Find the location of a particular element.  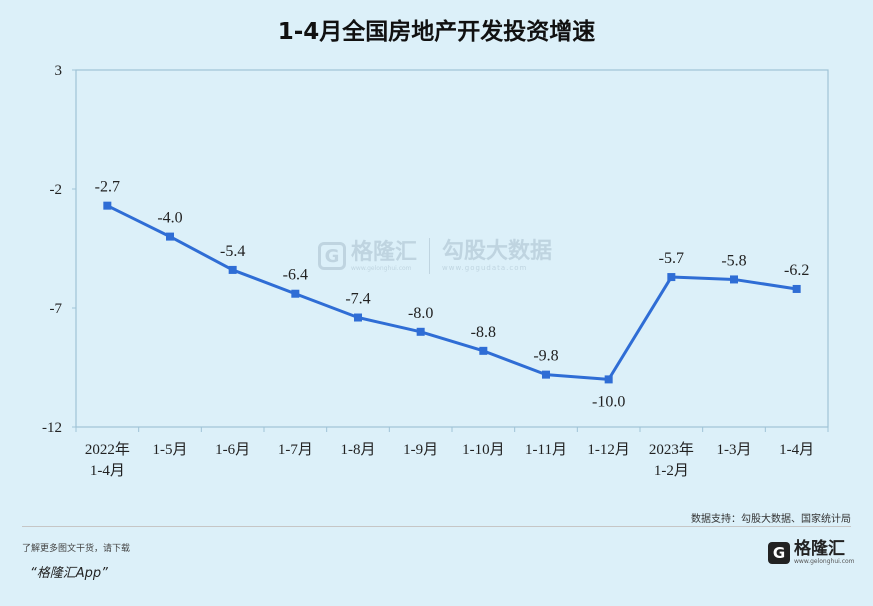

watermark-name-secondary: 勾股大数据 is located at coordinates (497, 251).